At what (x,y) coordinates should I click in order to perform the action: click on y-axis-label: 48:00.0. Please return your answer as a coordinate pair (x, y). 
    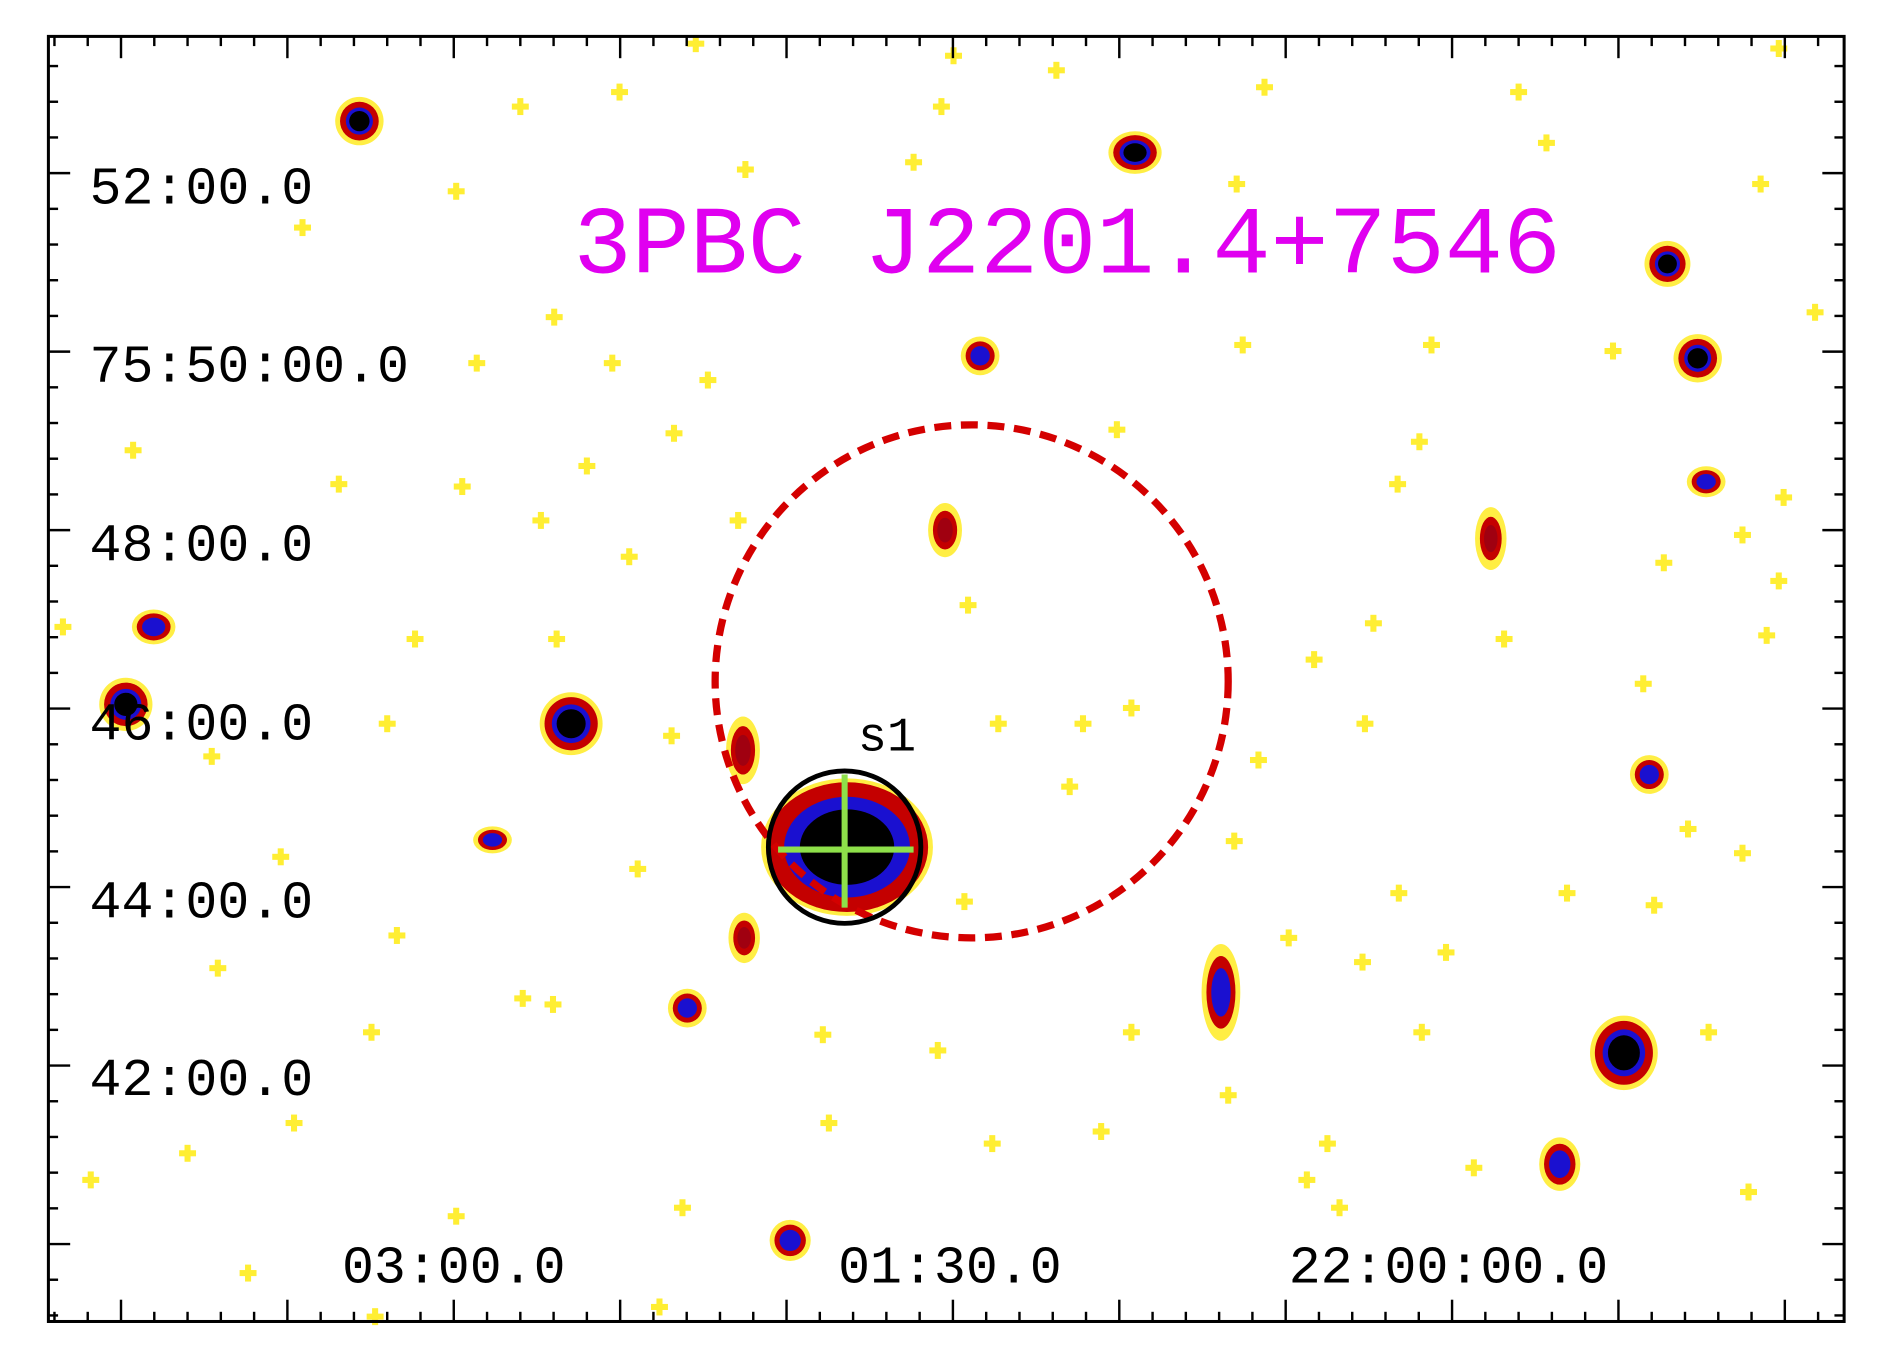
    Looking at the image, I should click on (202, 546).